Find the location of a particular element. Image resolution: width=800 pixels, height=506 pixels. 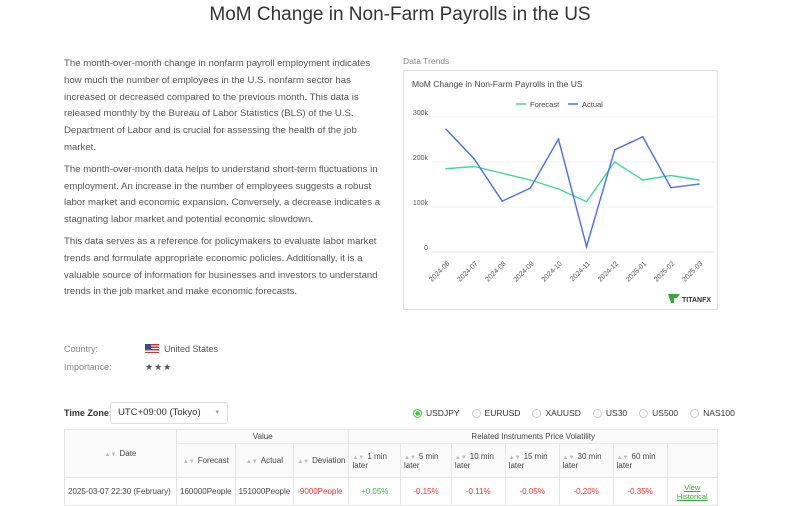

x-tick-label: 2024-12 is located at coordinates (608, 271).